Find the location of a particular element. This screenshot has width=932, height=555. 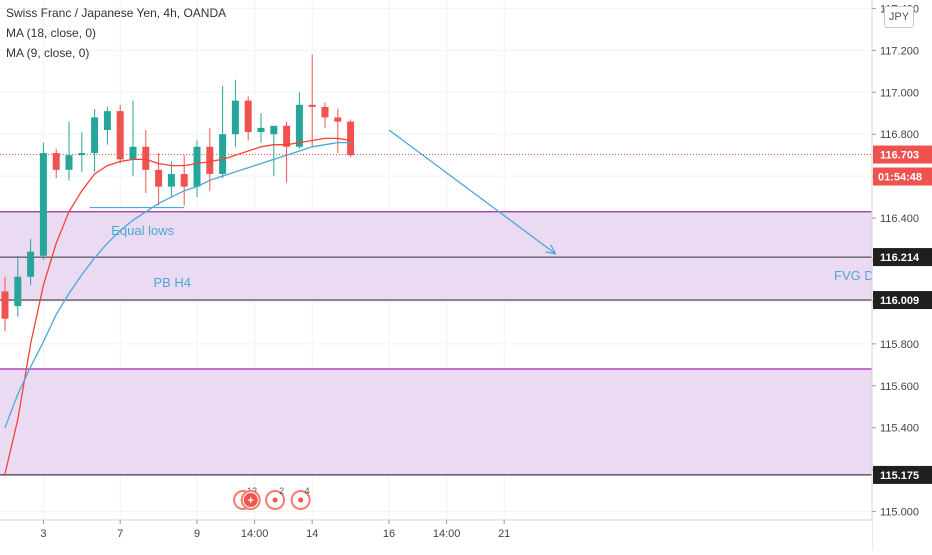

level-badge: 115.175 is located at coordinates (899, 476).